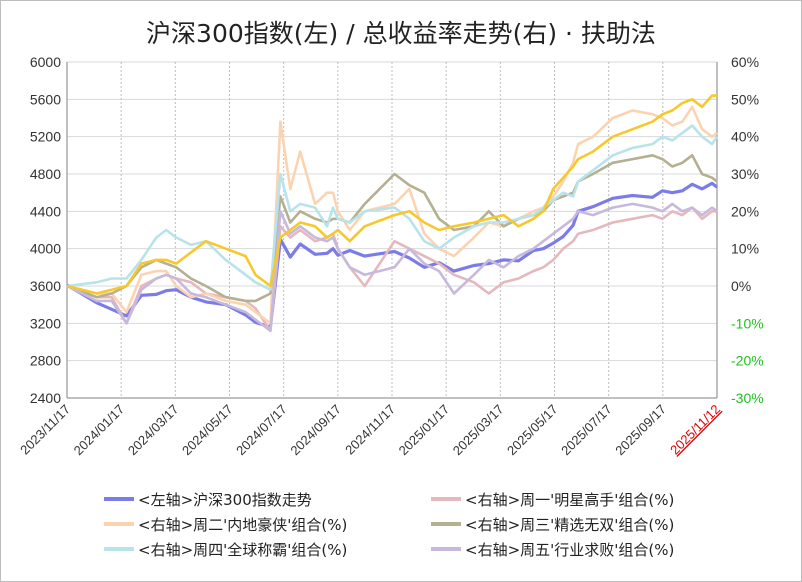 Image resolution: width=802 pixels, height=582 pixels. Describe the element at coordinates (747, 361) in the screenshot. I see `y-right-tick-label: -20%` at that location.